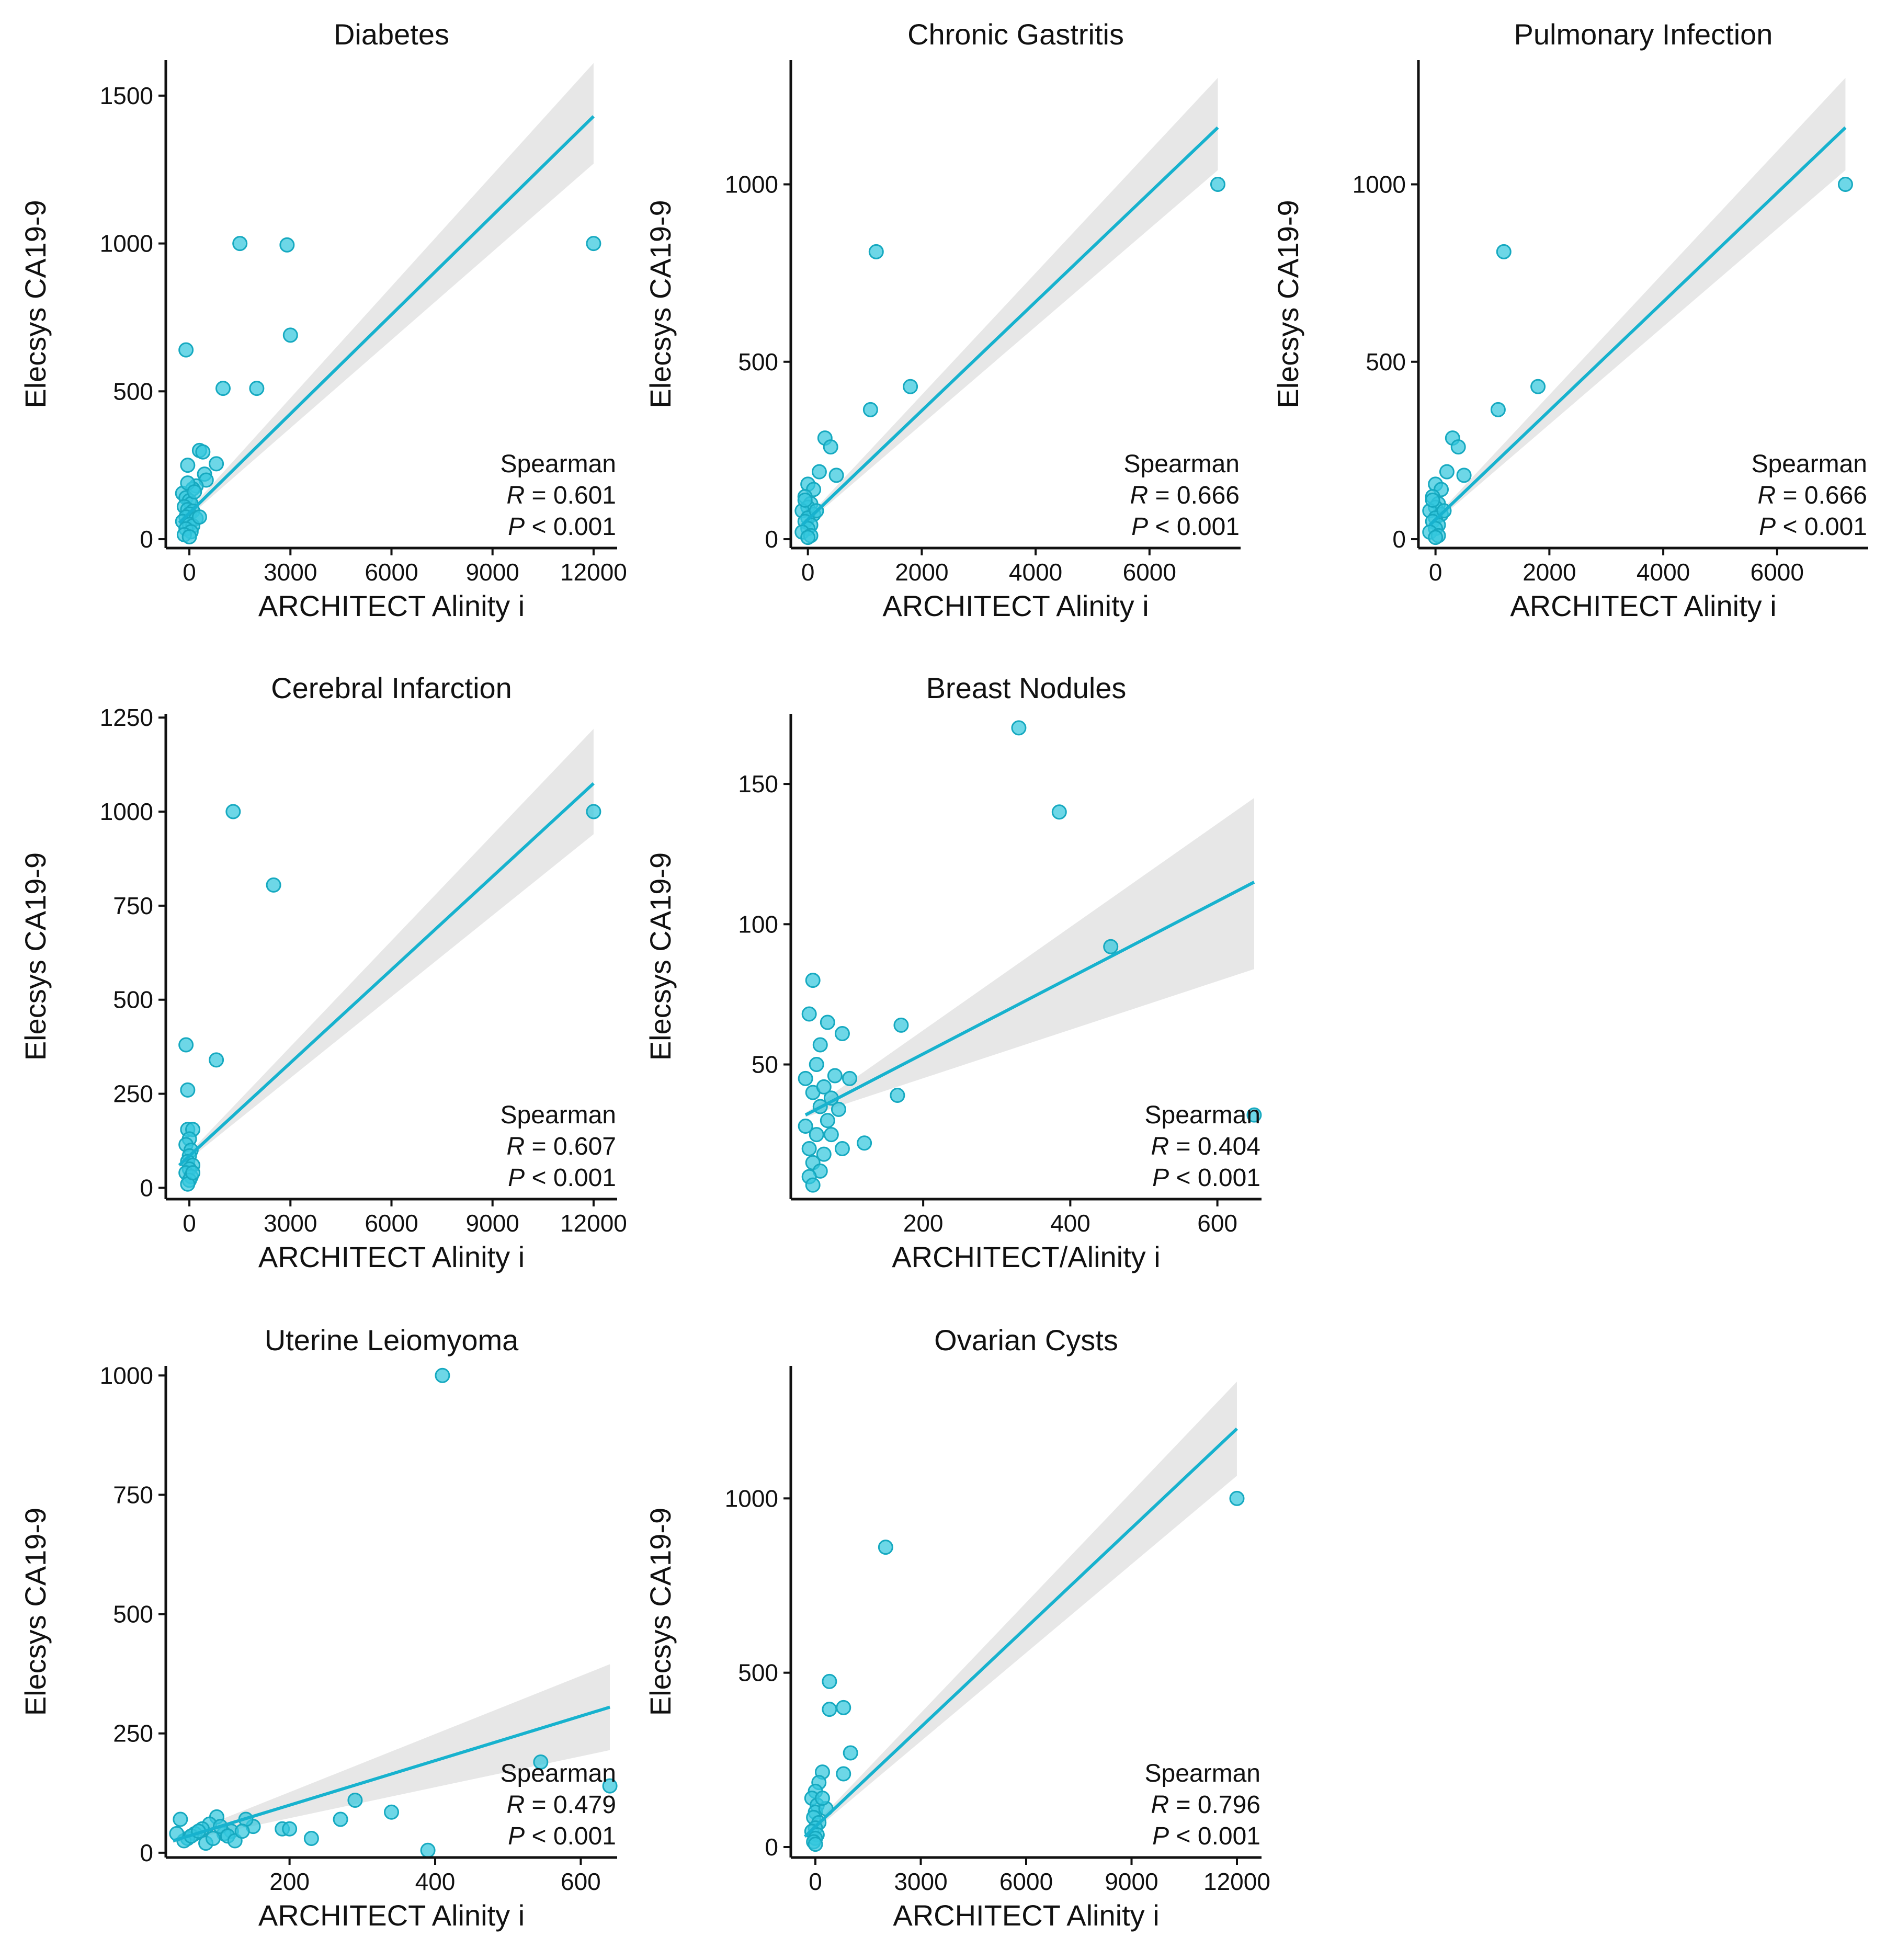 Image resolution: width=1886 pixels, height=1960 pixels. I want to click on x-tick-label: 12000, so click(593, 573).